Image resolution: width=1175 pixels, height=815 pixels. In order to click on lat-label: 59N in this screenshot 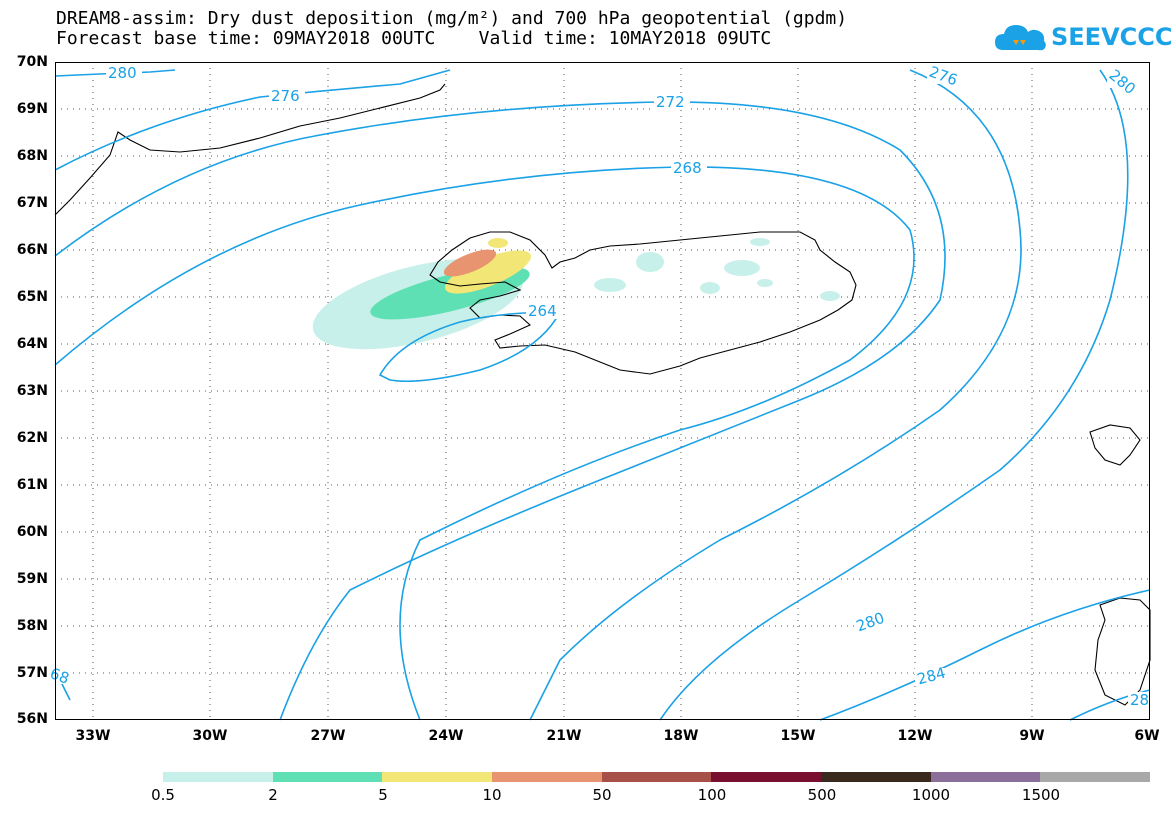, I will do `click(32, 579)`.